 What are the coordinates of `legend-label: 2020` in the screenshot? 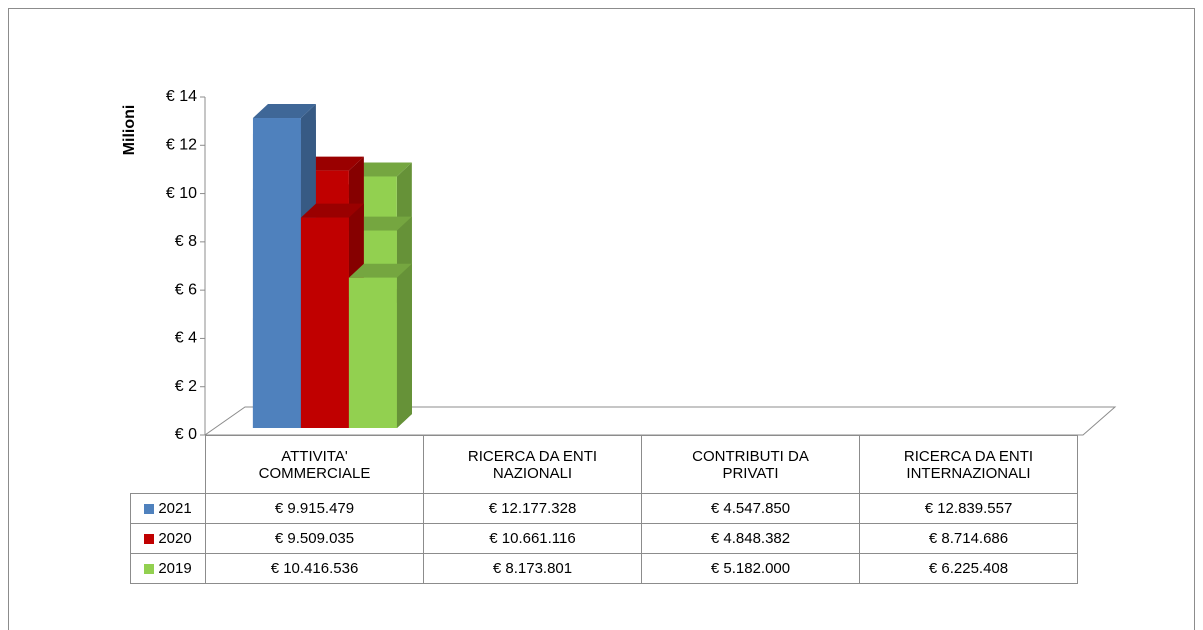 It's located at (175, 538).